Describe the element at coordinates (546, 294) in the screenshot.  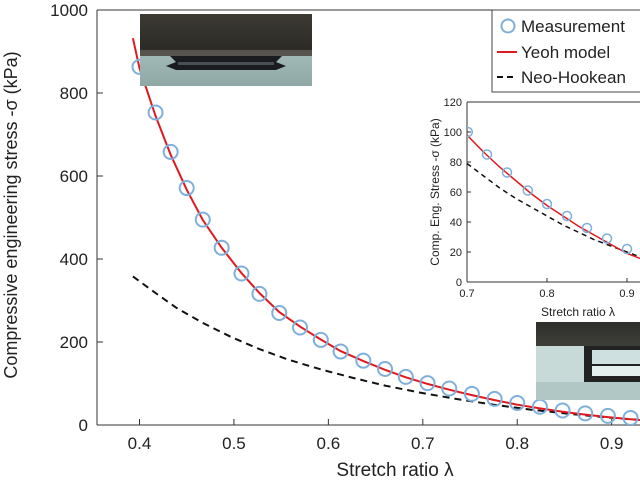
I see `inset-x-tick-label: 0.8` at that location.